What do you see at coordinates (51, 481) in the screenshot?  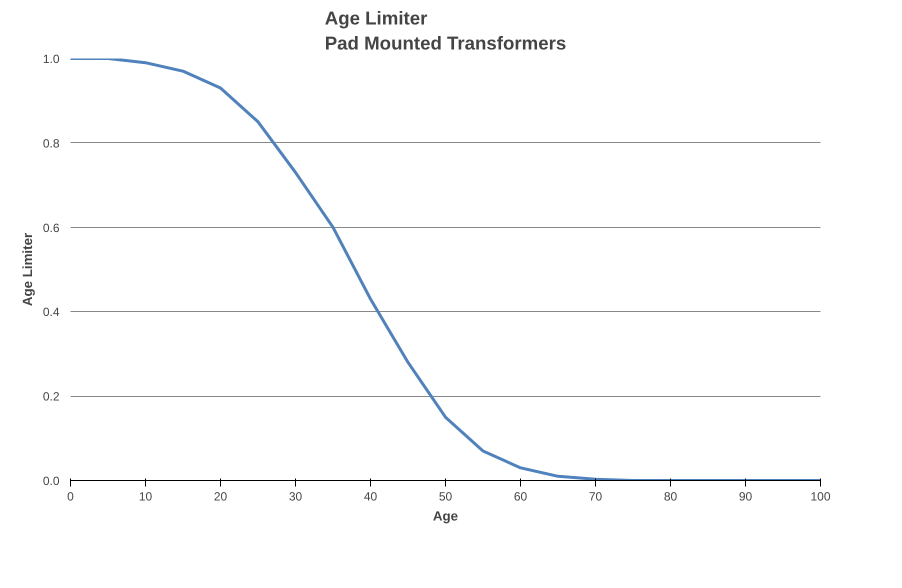 I see `y-tick-label: 0.0` at bounding box center [51, 481].